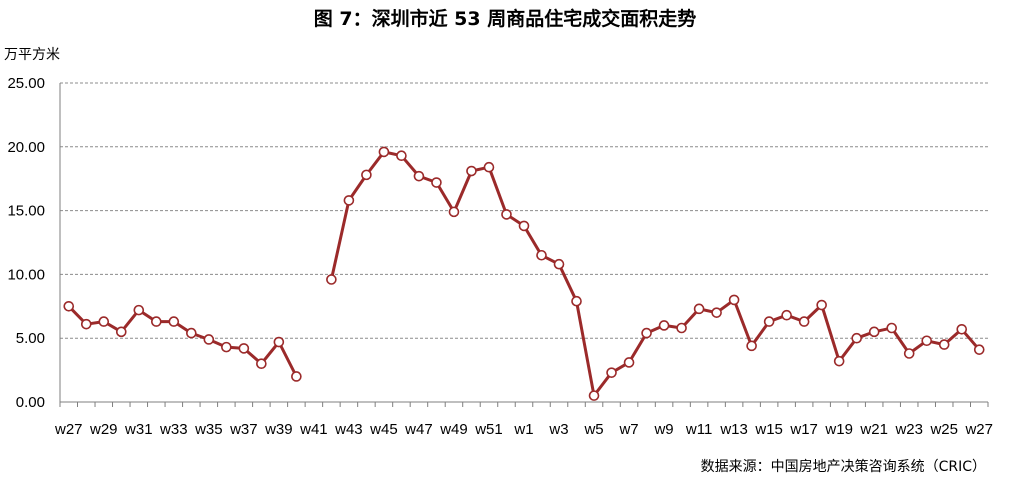 The height and width of the screenshot is (487, 1010). I want to click on x-tick-label: w33, so click(173, 429).